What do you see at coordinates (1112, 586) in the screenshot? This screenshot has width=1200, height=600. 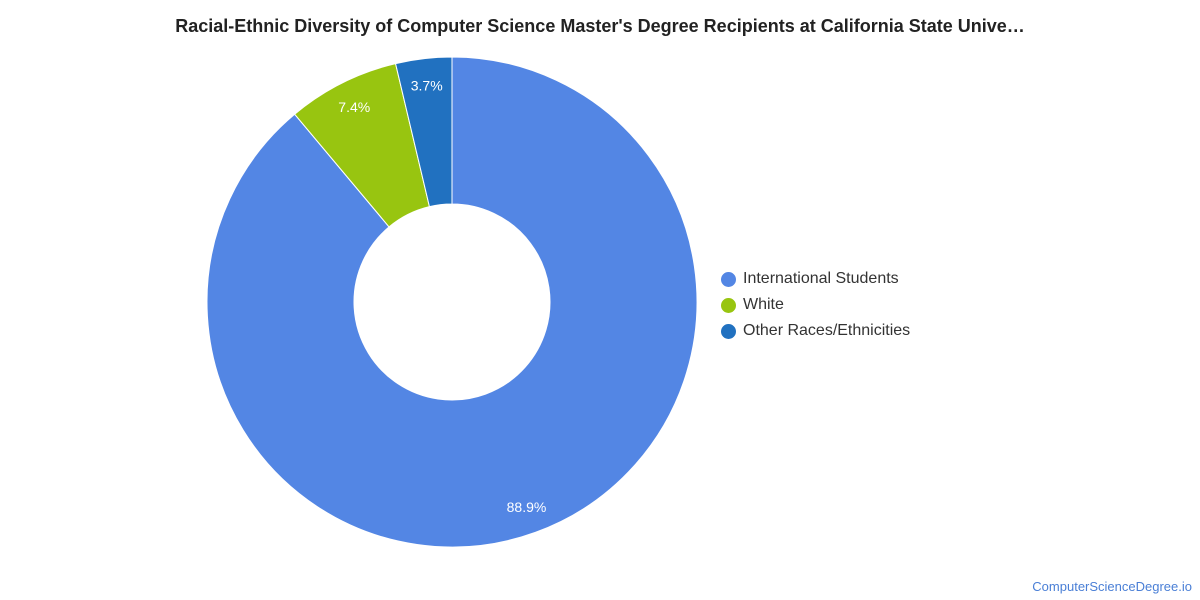 I see `site-credit: ComputerScienceDegree.io` at bounding box center [1112, 586].